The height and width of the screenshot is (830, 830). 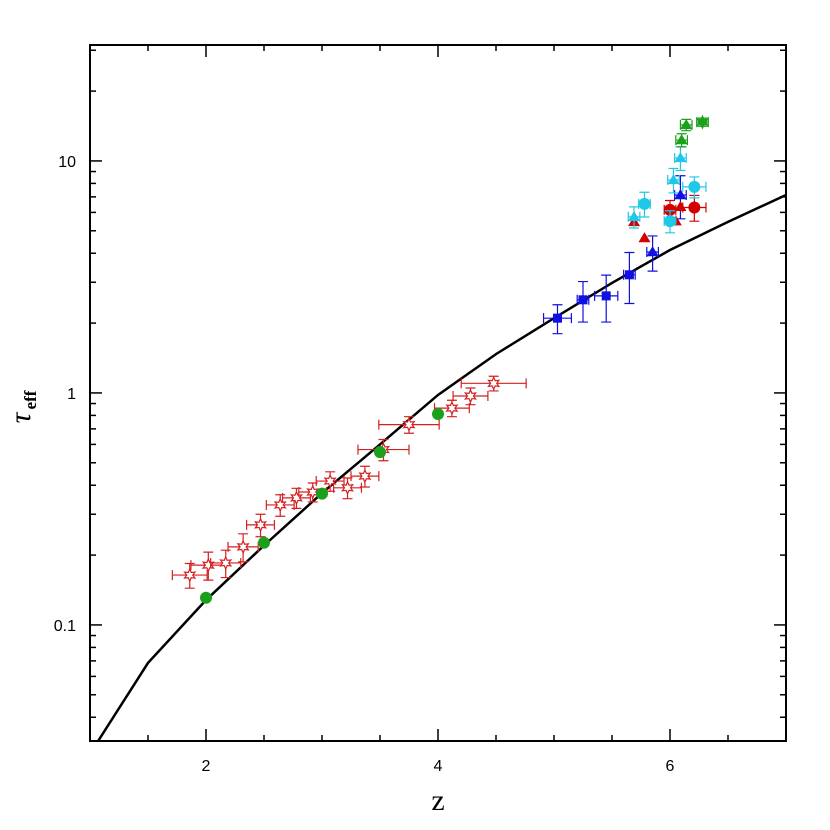 I want to click on y-axis-label: τ eff, so click(x=22, y=406).